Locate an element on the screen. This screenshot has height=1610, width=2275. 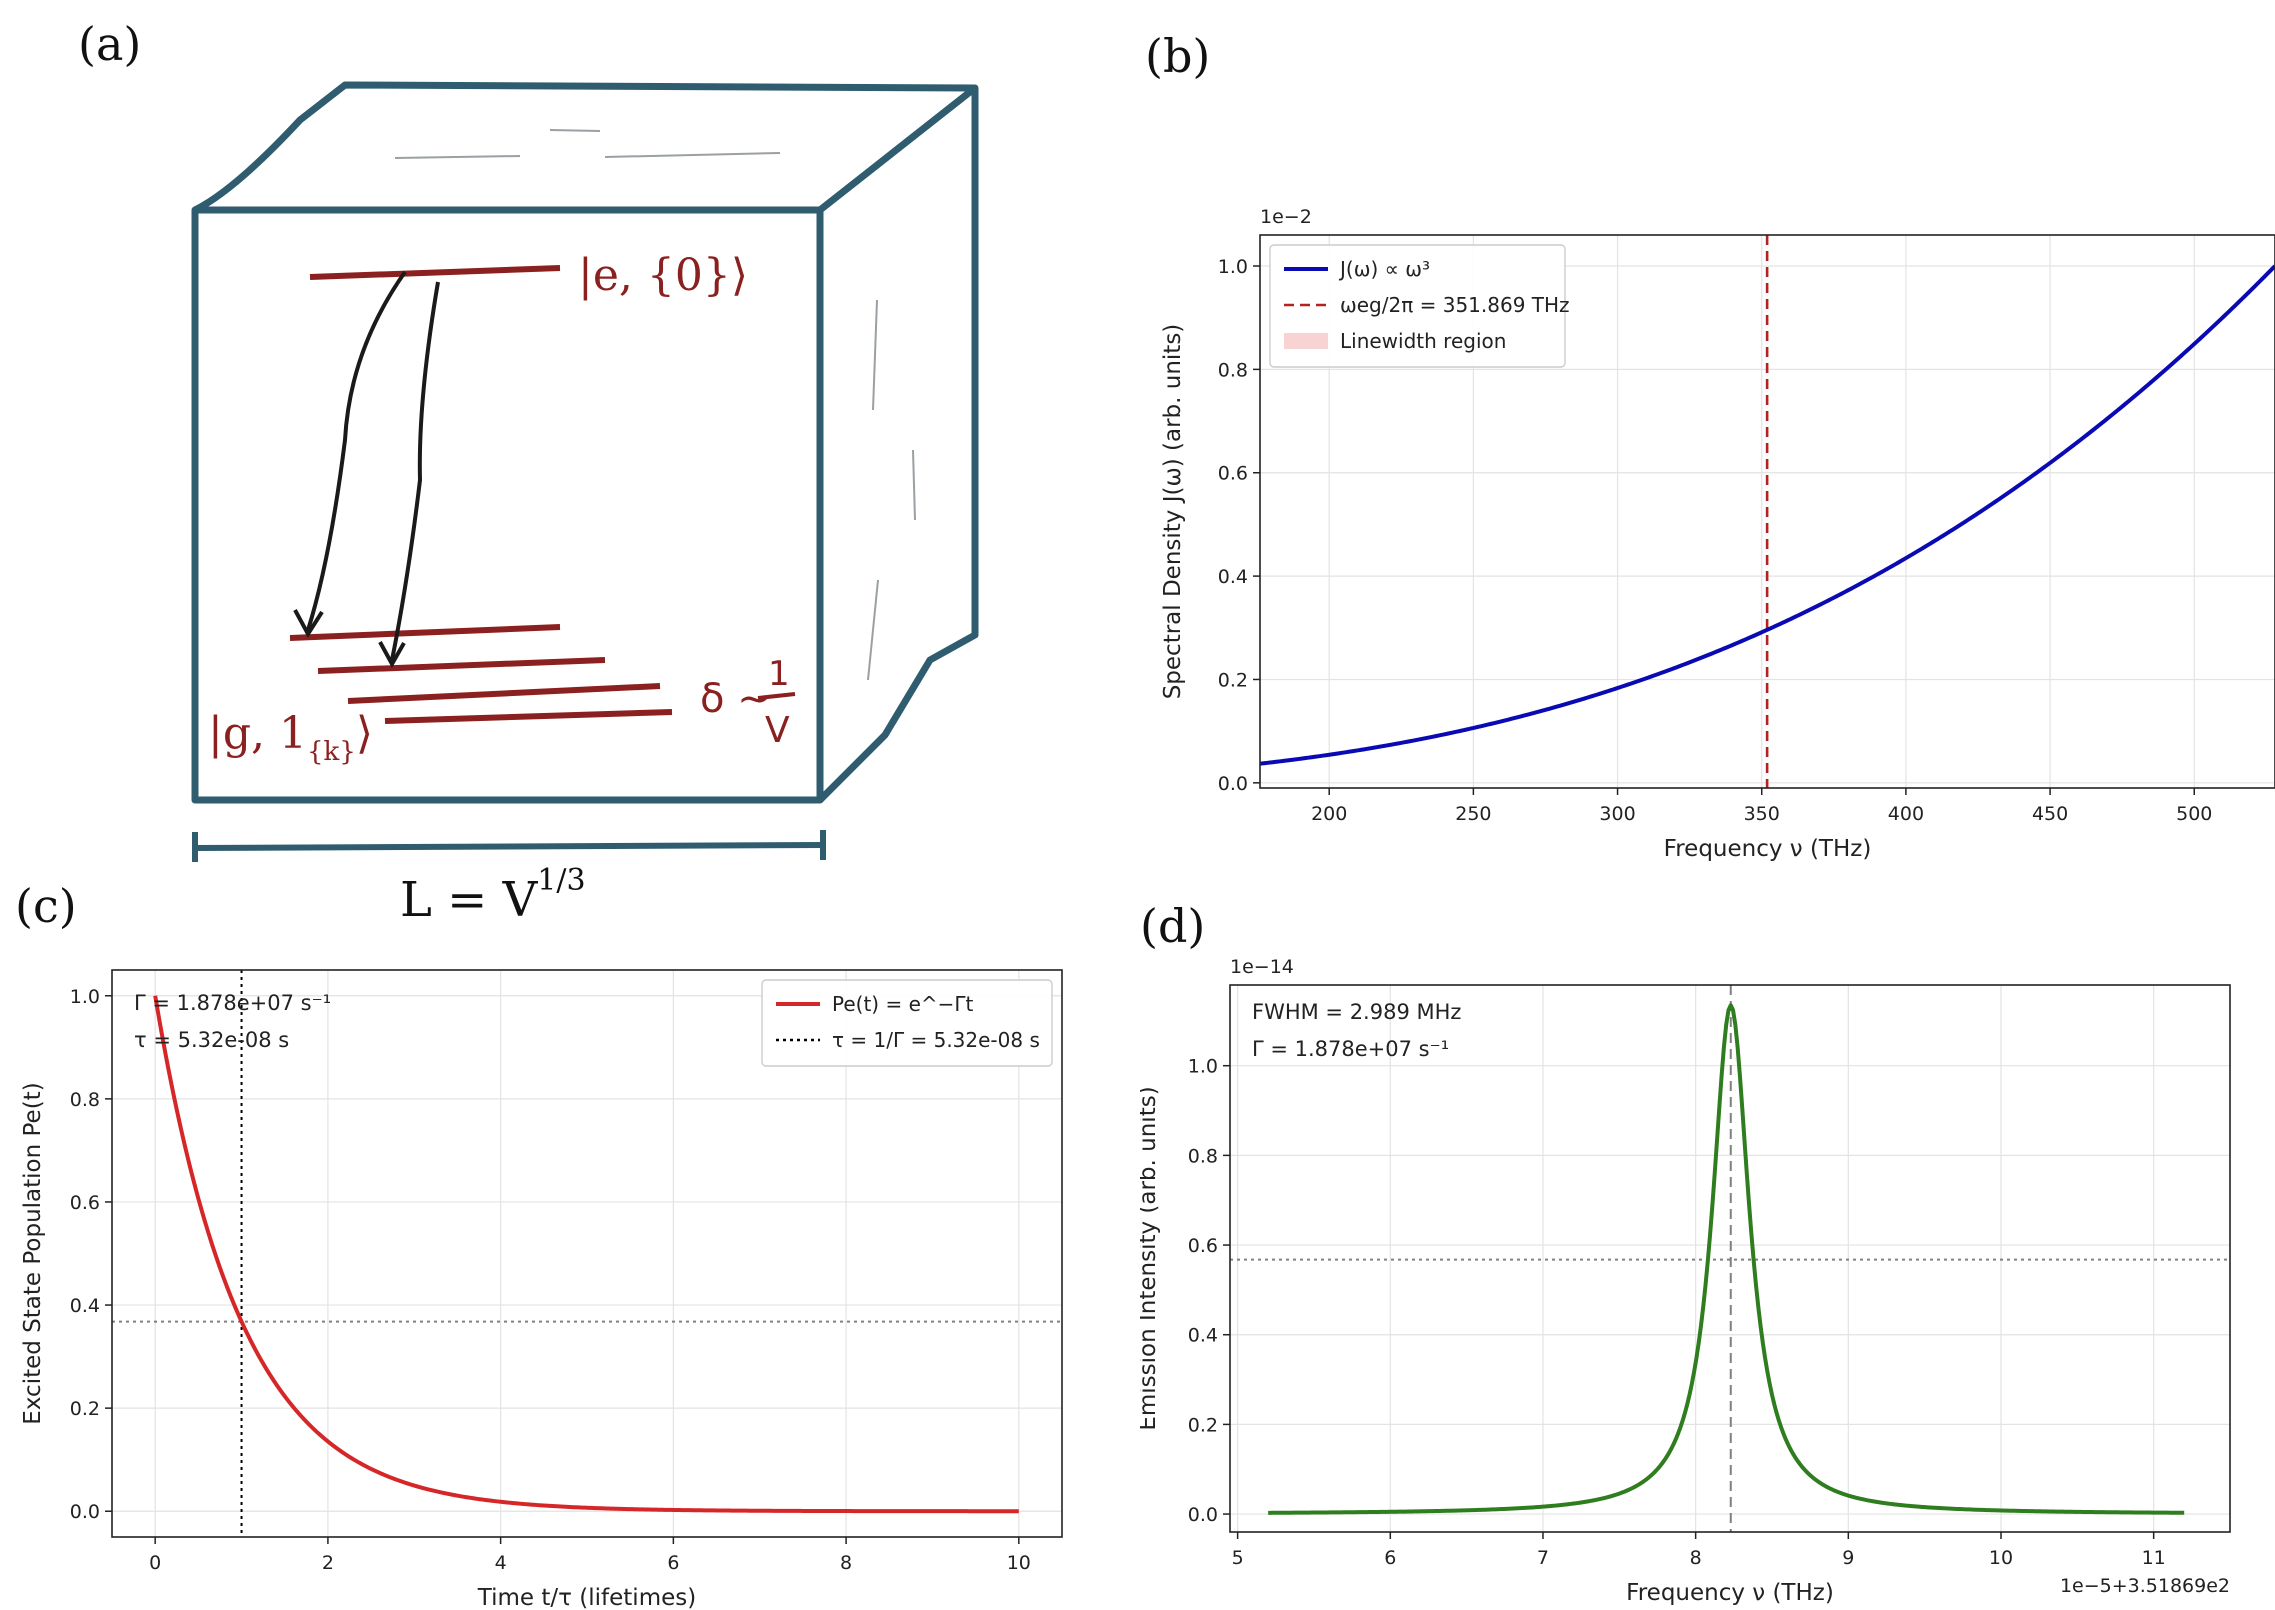
x-tick-label: 450 is located at coordinates (2050, 814).